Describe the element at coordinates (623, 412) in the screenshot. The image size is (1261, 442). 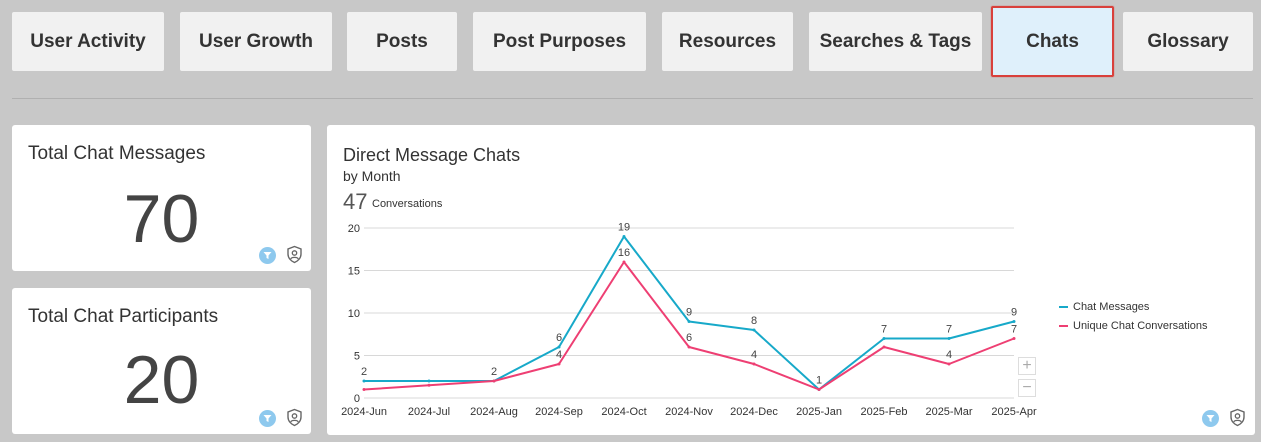
I see `x-tick-label: 2024-Oct` at that location.